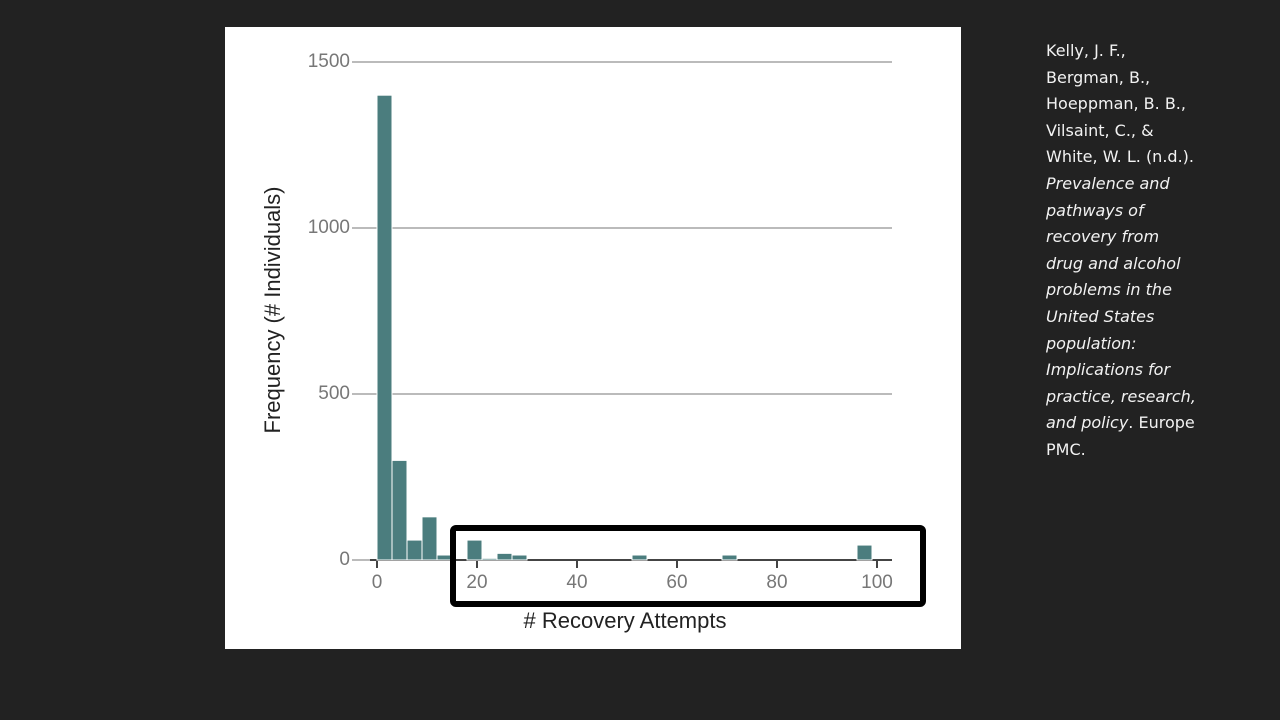 The height and width of the screenshot is (720, 1280). I want to click on x-tick-label: 20, so click(476, 582).